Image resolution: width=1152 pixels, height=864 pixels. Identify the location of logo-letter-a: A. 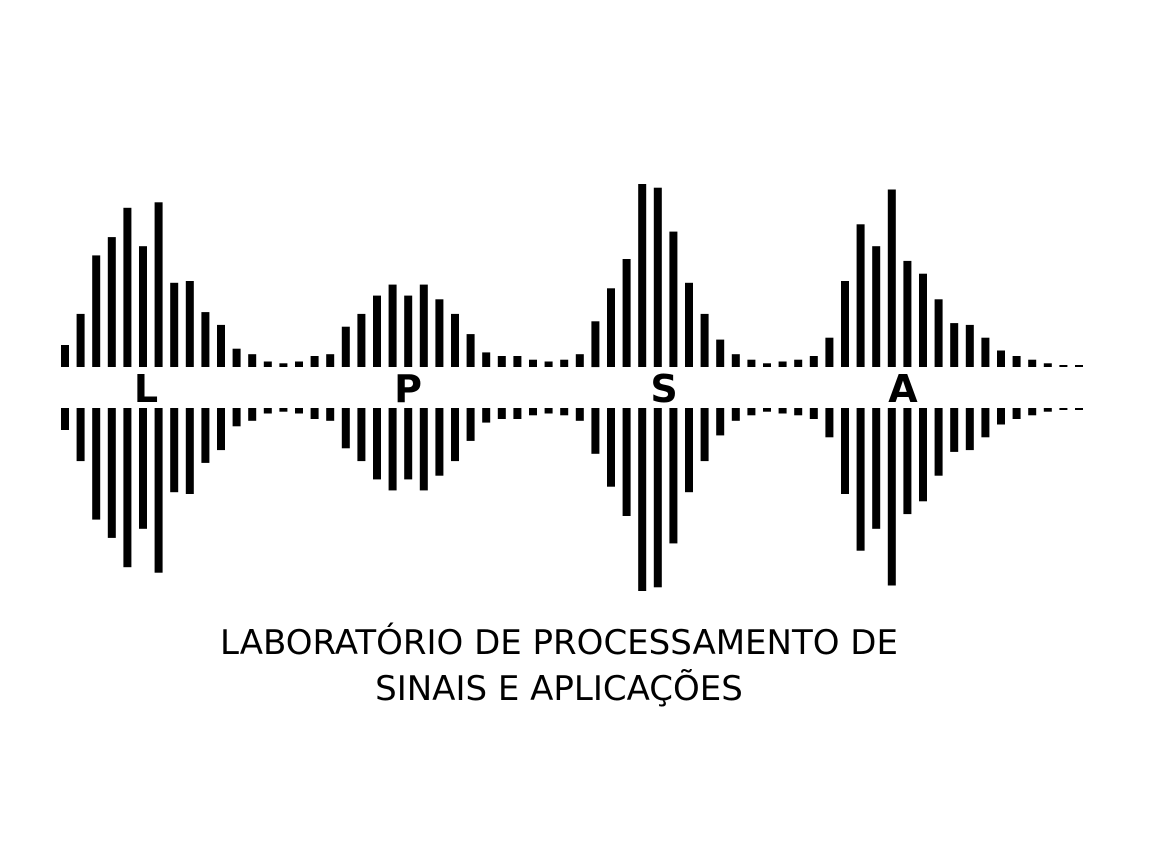
(903, 389).